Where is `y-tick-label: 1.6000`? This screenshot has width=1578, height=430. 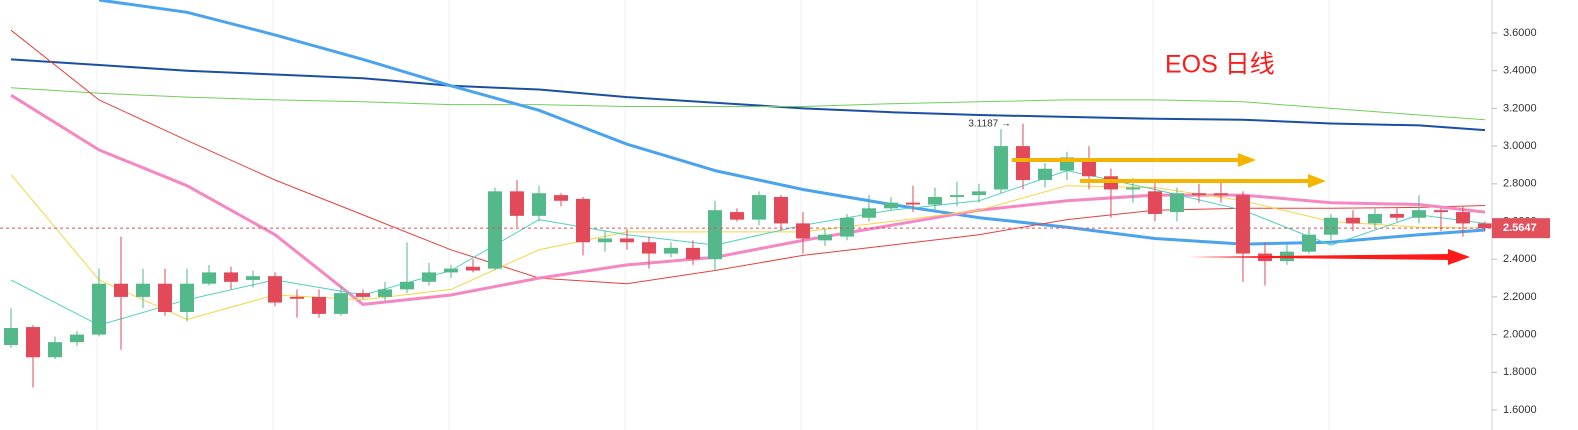 y-tick-label: 1.6000 is located at coordinates (1520, 410).